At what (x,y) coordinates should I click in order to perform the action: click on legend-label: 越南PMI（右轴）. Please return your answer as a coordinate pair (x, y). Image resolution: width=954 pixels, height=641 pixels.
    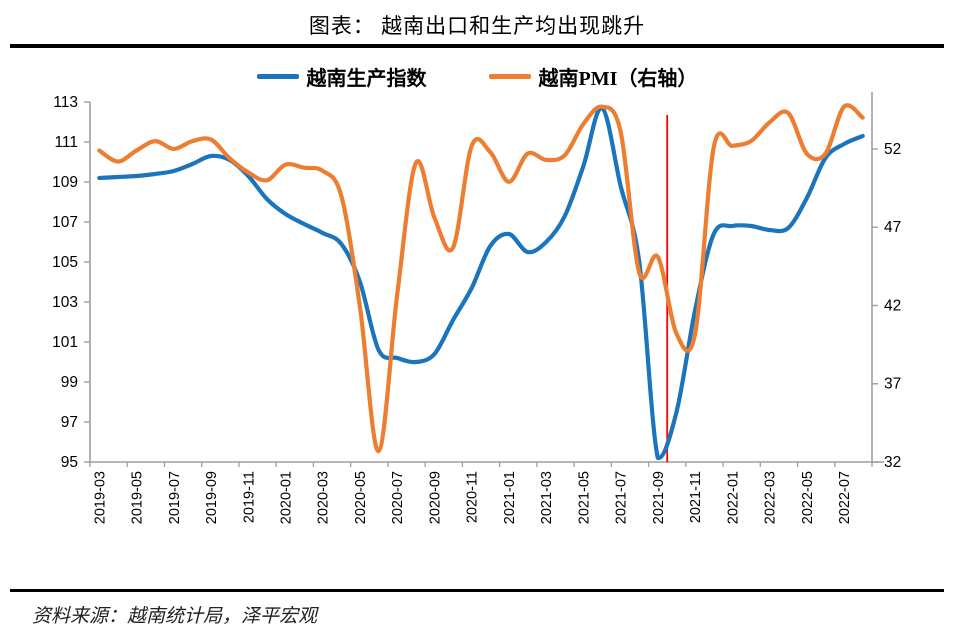
    Looking at the image, I should click on (618, 79).